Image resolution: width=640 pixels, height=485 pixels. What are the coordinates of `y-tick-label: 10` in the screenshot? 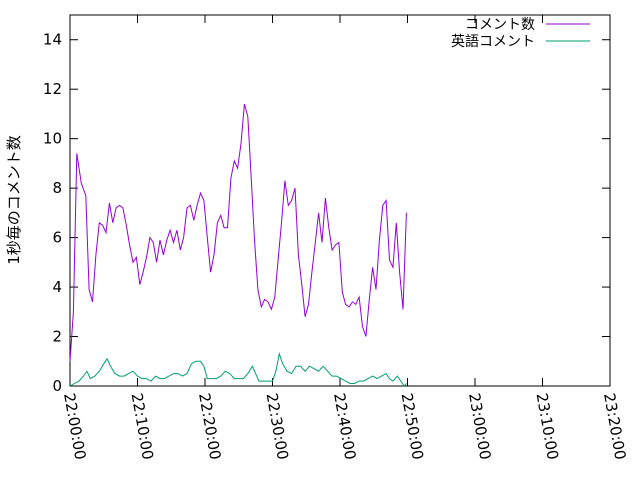 It's located at (52, 139).